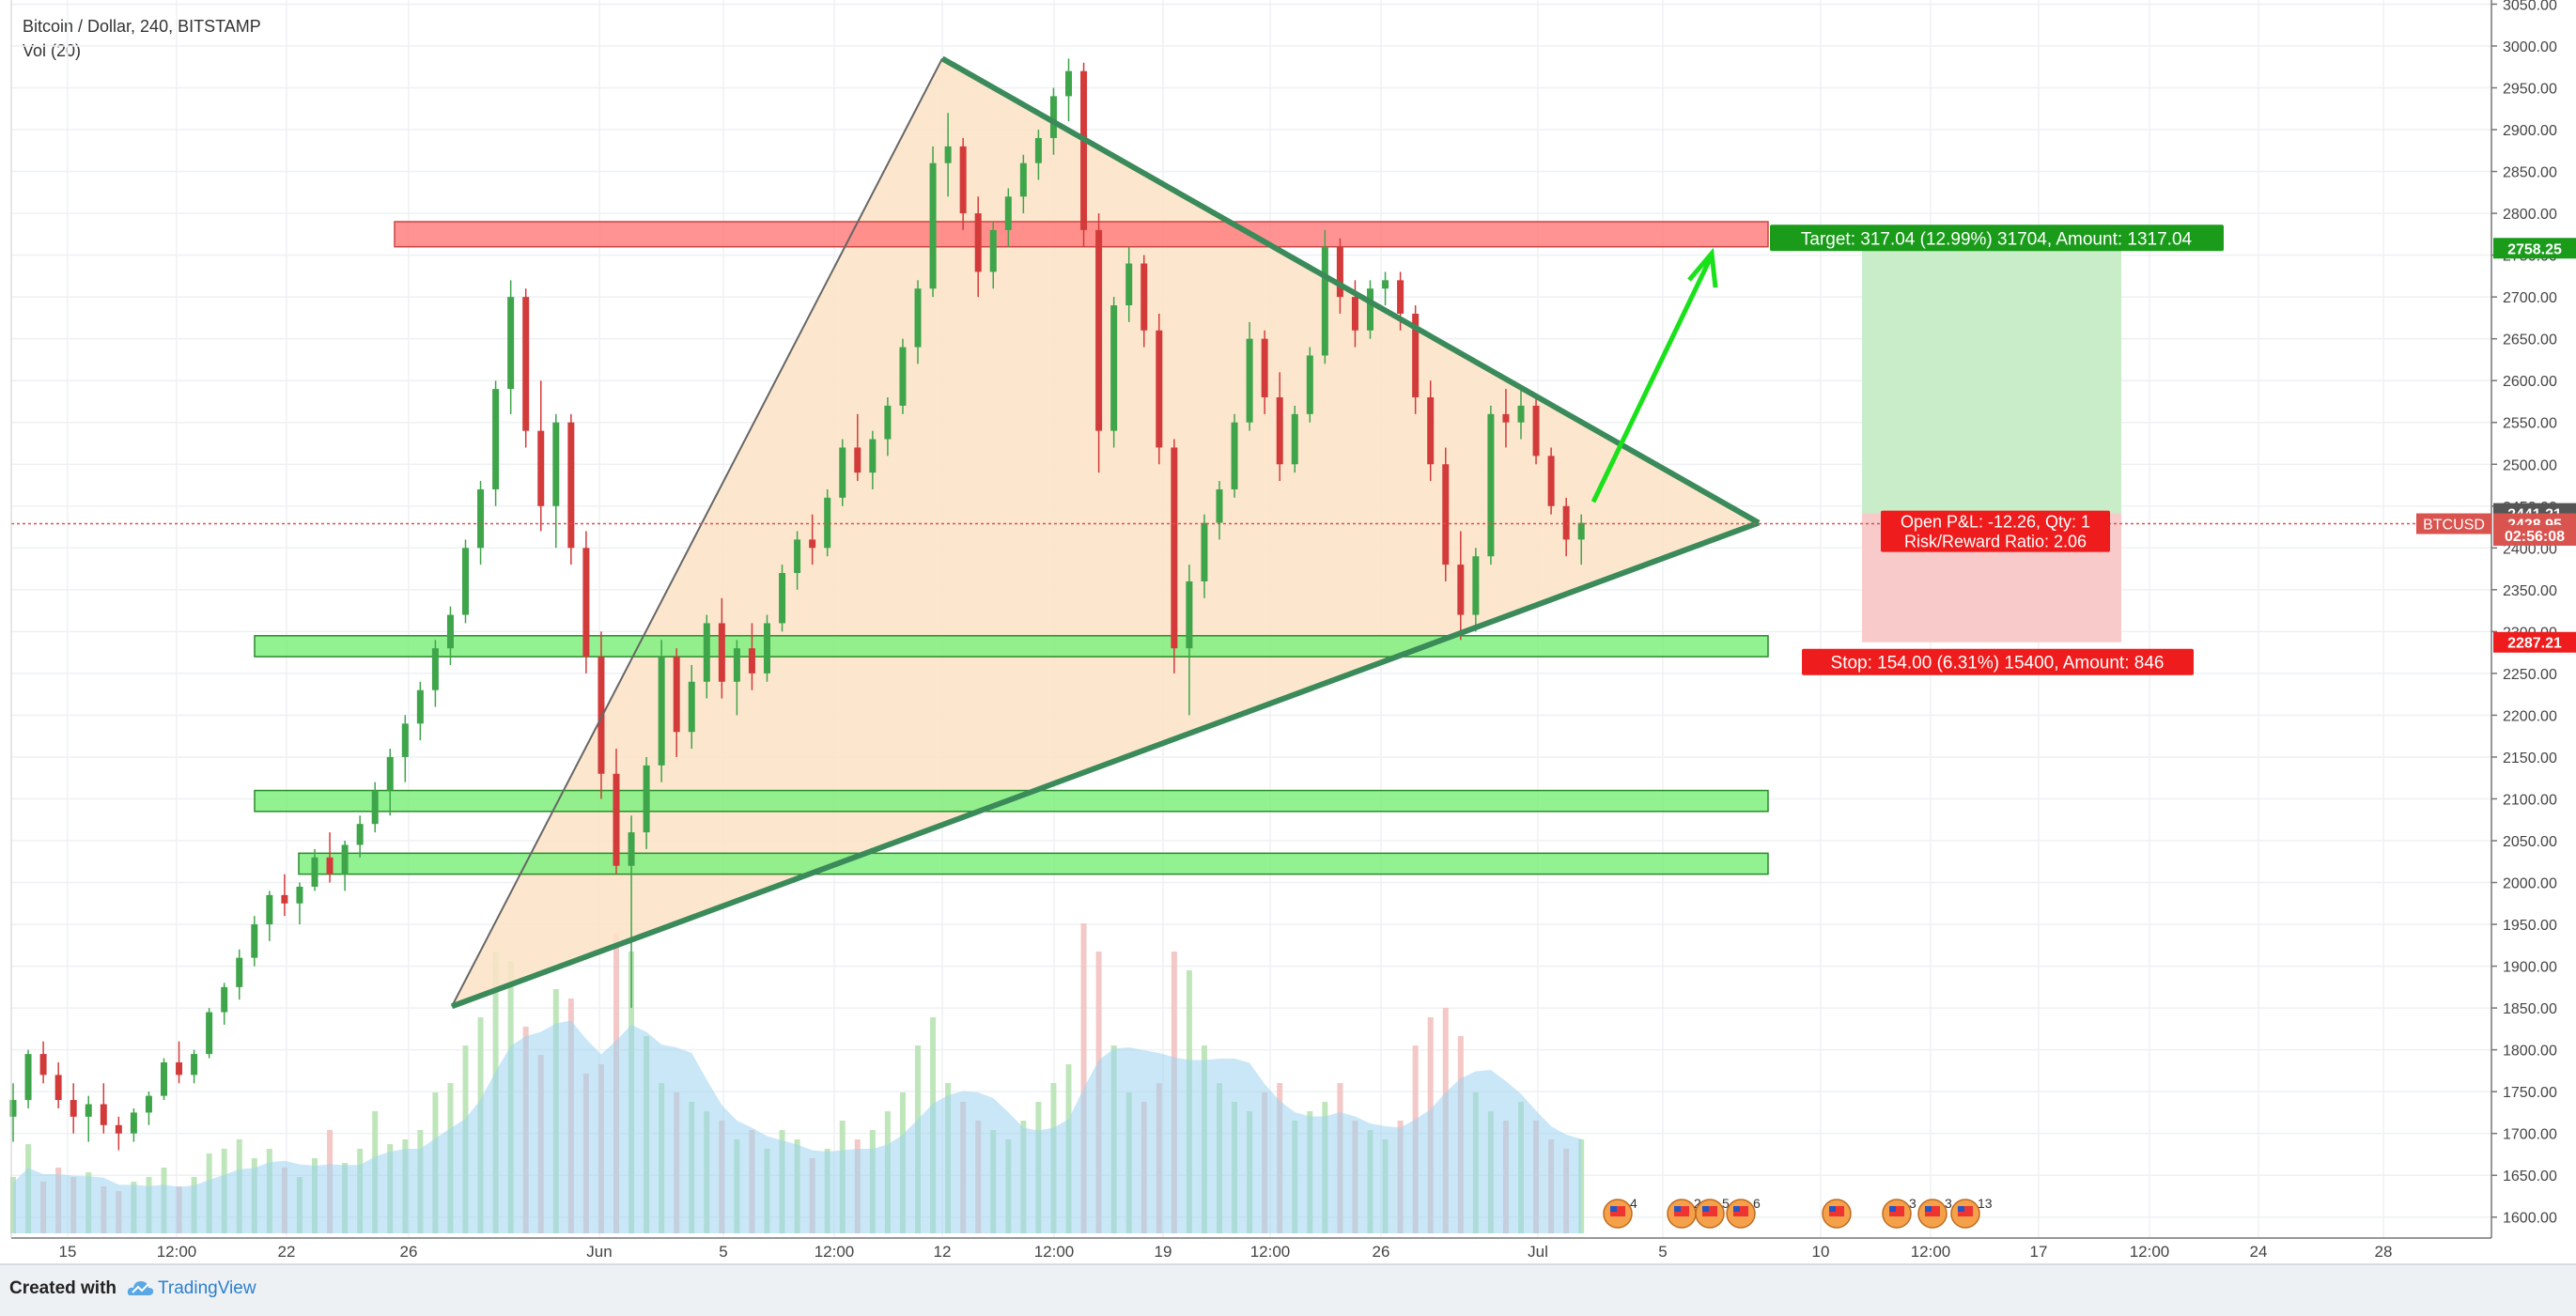 Image resolution: width=2576 pixels, height=1316 pixels. I want to click on stop-label-text: Stop: 154.00 (6.31%) 15400, Amount: 846, so click(1998, 663).